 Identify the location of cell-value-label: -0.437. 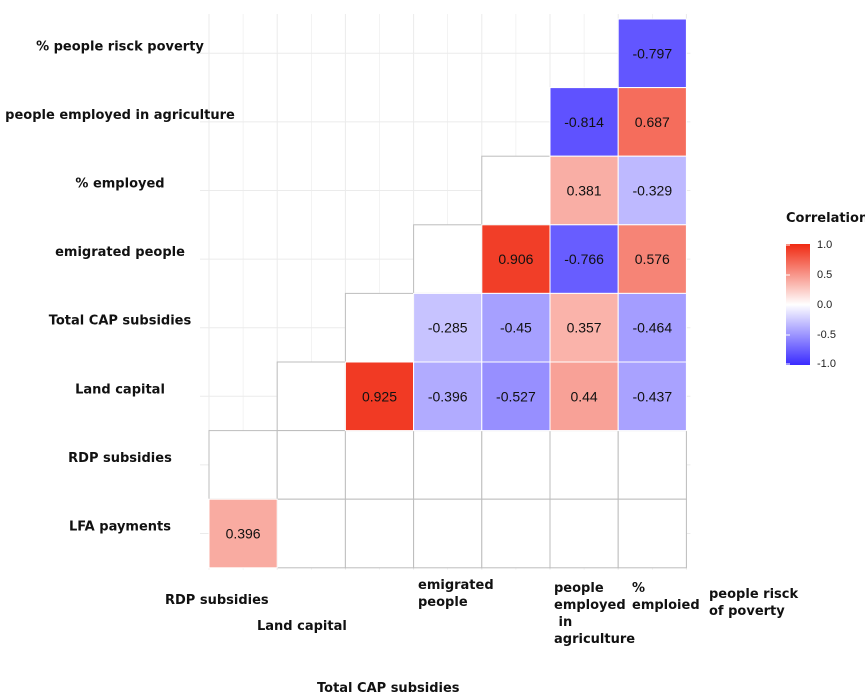
(652, 396).